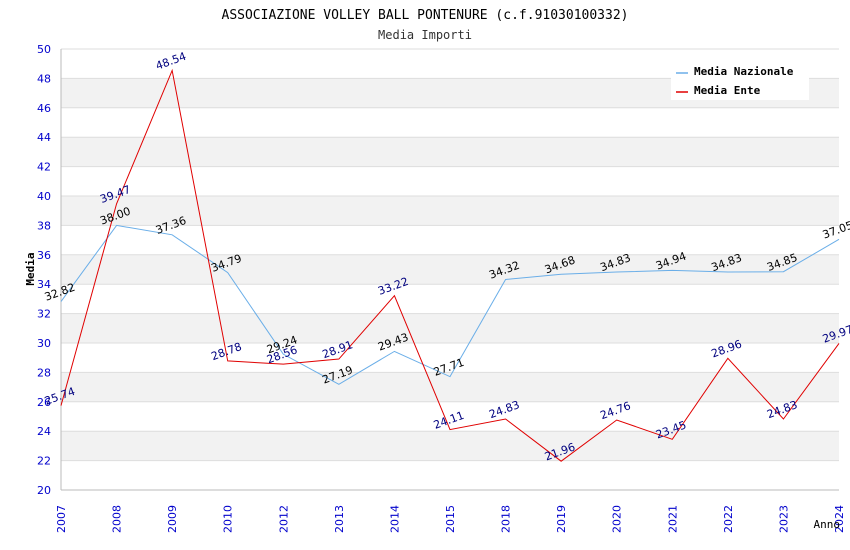  What do you see at coordinates (44, 461) in the screenshot?
I see `y-tick-label: 22` at bounding box center [44, 461].